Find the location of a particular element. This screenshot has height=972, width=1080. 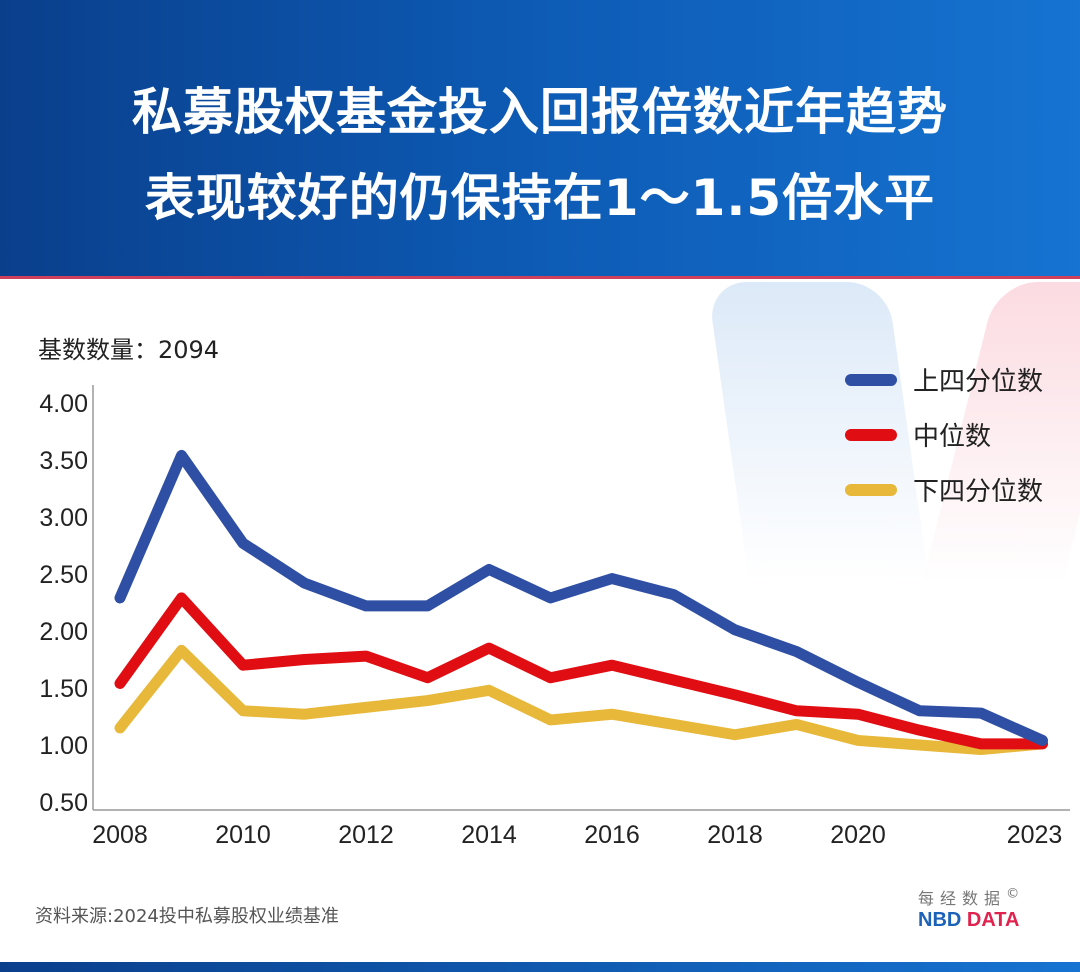

logo-nbd: NBD is located at coordinates (940, 920).